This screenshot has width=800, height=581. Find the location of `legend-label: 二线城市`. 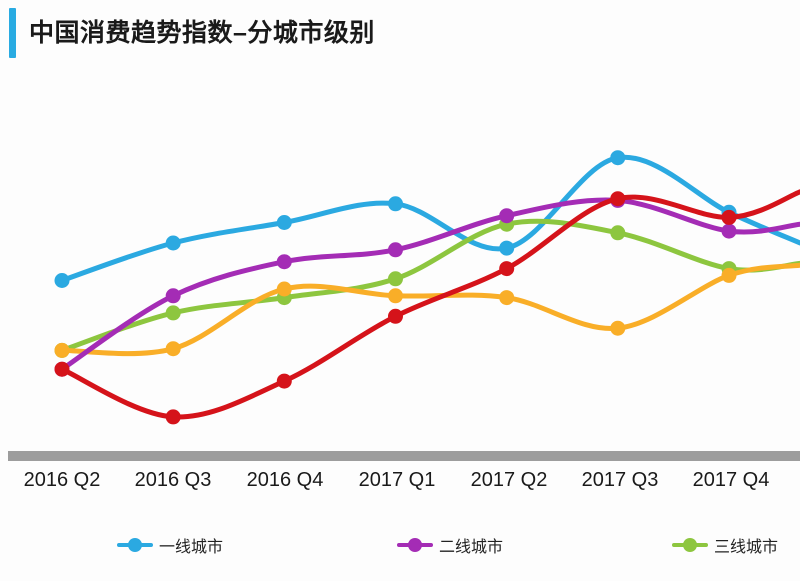

legend-label: 二线城市 is located at coordinates (471, 547).